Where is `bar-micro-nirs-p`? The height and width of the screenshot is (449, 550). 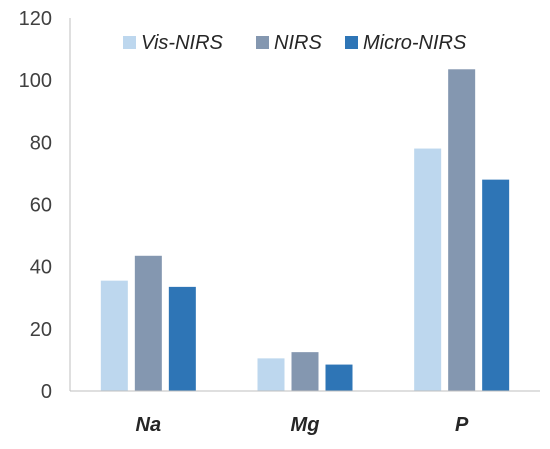
bar-micro-nirs-p is located at coordinates (496, 285).